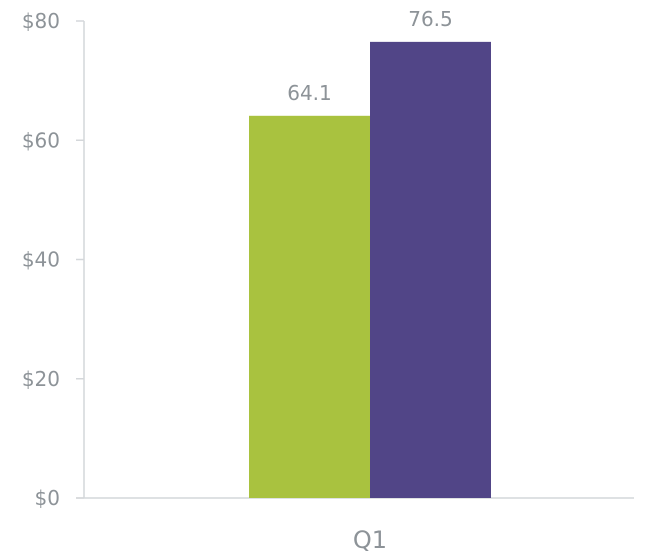 The width and height of the screenshot is (649, 555). I want to click on data-label-series-2: 76.5, so click(430, 19).